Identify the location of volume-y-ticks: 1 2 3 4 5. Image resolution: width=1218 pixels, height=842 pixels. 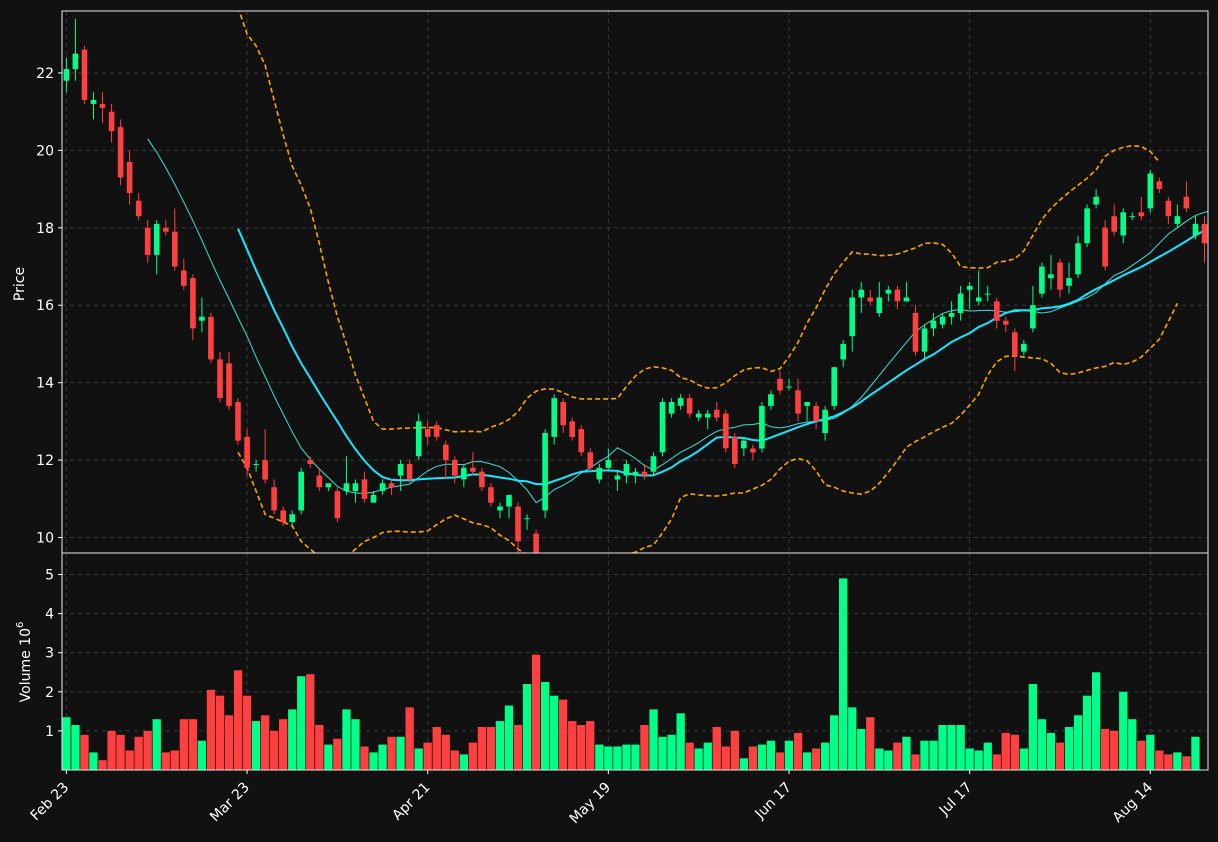
(53, 654).